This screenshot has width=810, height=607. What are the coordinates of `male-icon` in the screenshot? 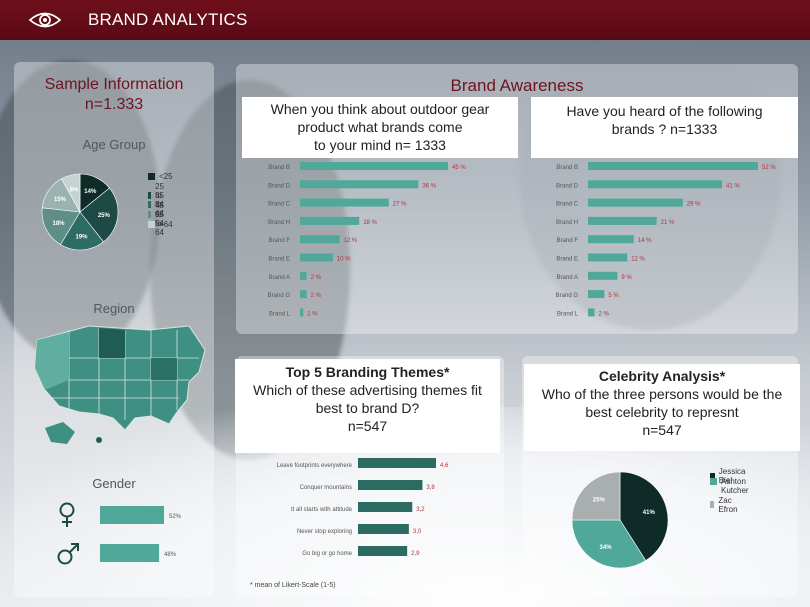 It's located at (68, 554).